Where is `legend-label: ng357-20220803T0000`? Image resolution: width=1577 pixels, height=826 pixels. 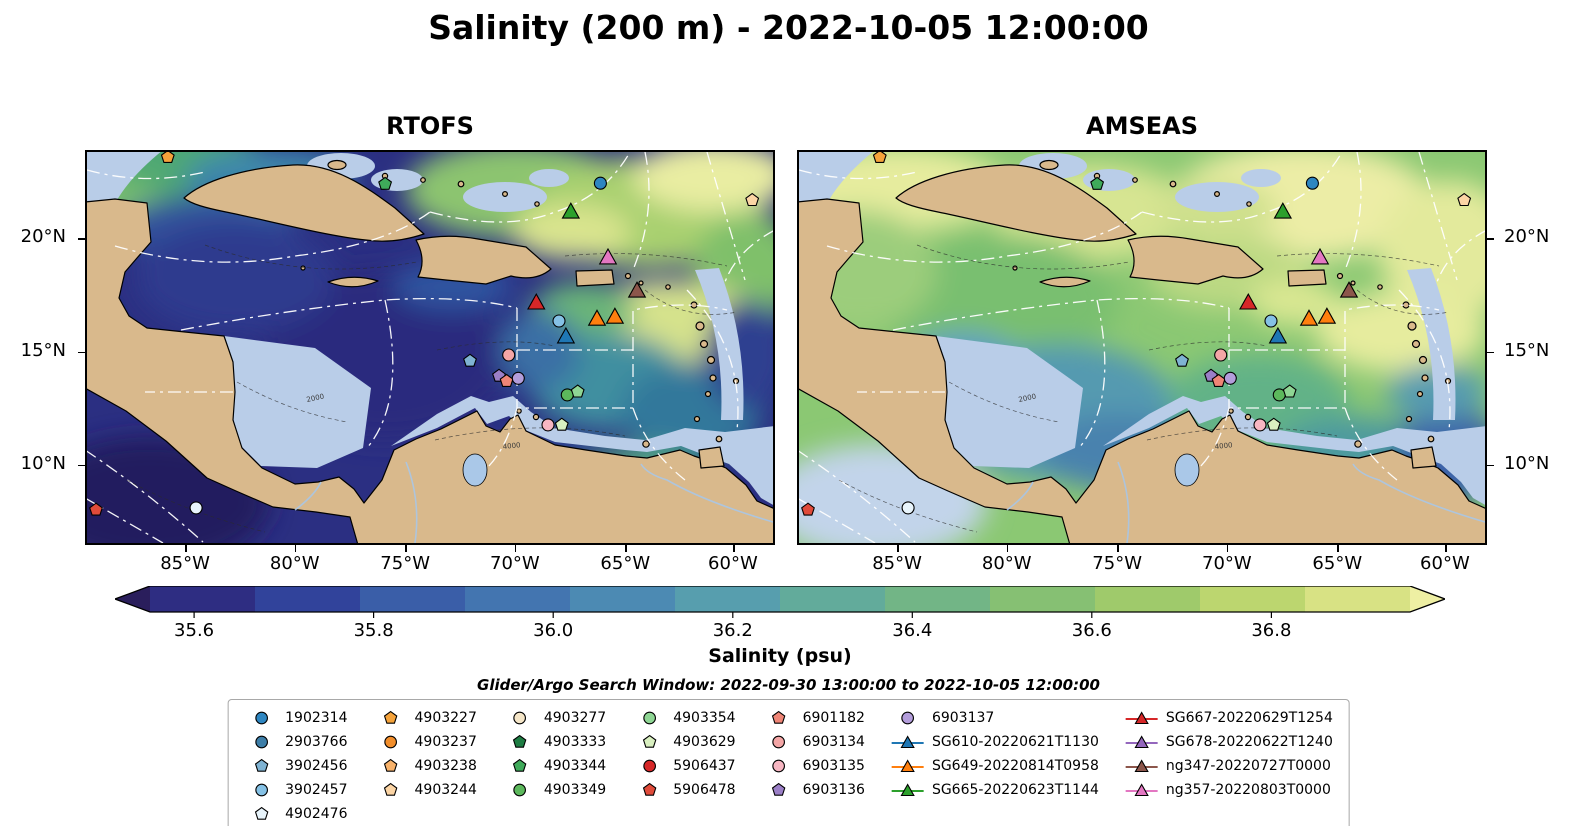 legend-label: ng357-20220803T0000 is located at coordinates (1248, 790).